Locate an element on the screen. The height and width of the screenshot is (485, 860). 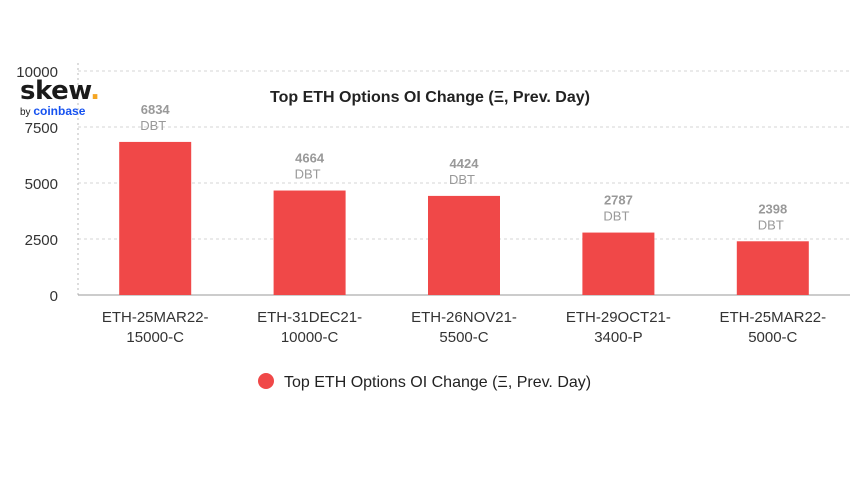
chart-title: Top ETH Options OI Change (Ξ, Prev. Day) is located at coordinates (430, 97).